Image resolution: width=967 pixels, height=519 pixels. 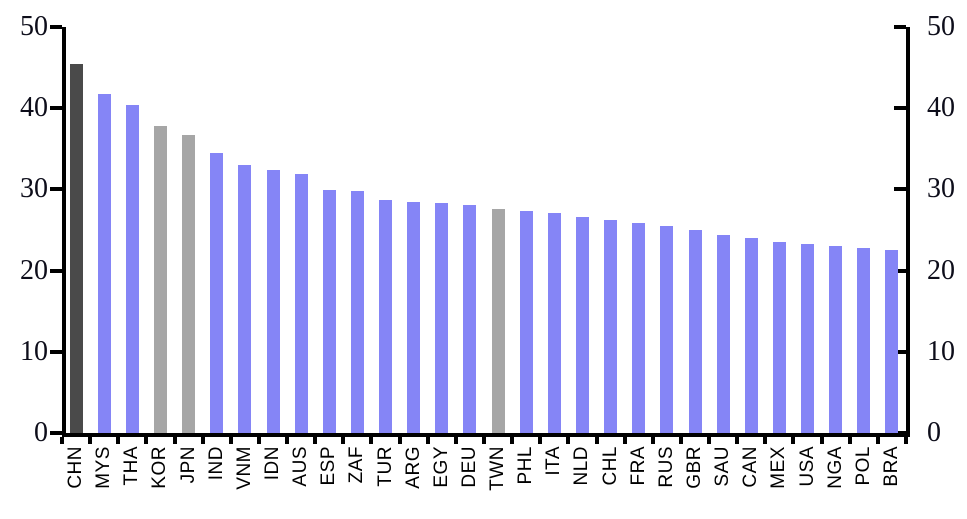 What do you see at coordinates (189, 283) in the screenshot?
I see `bar-jpn` at bounding box center [189, 283].